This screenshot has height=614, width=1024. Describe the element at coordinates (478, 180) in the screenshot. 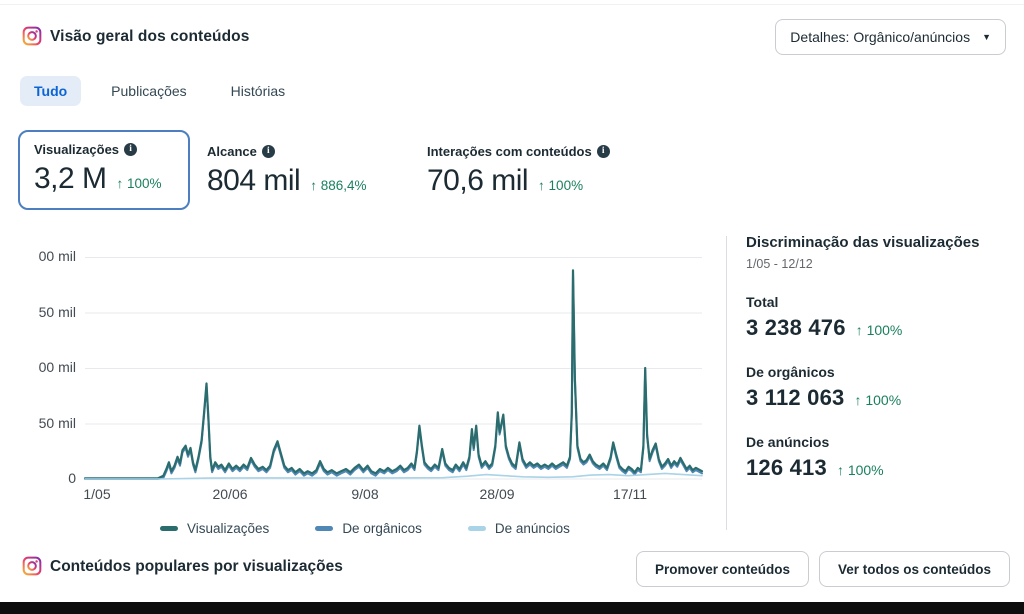

I see `metric-value: 70,6 mil` at that location.